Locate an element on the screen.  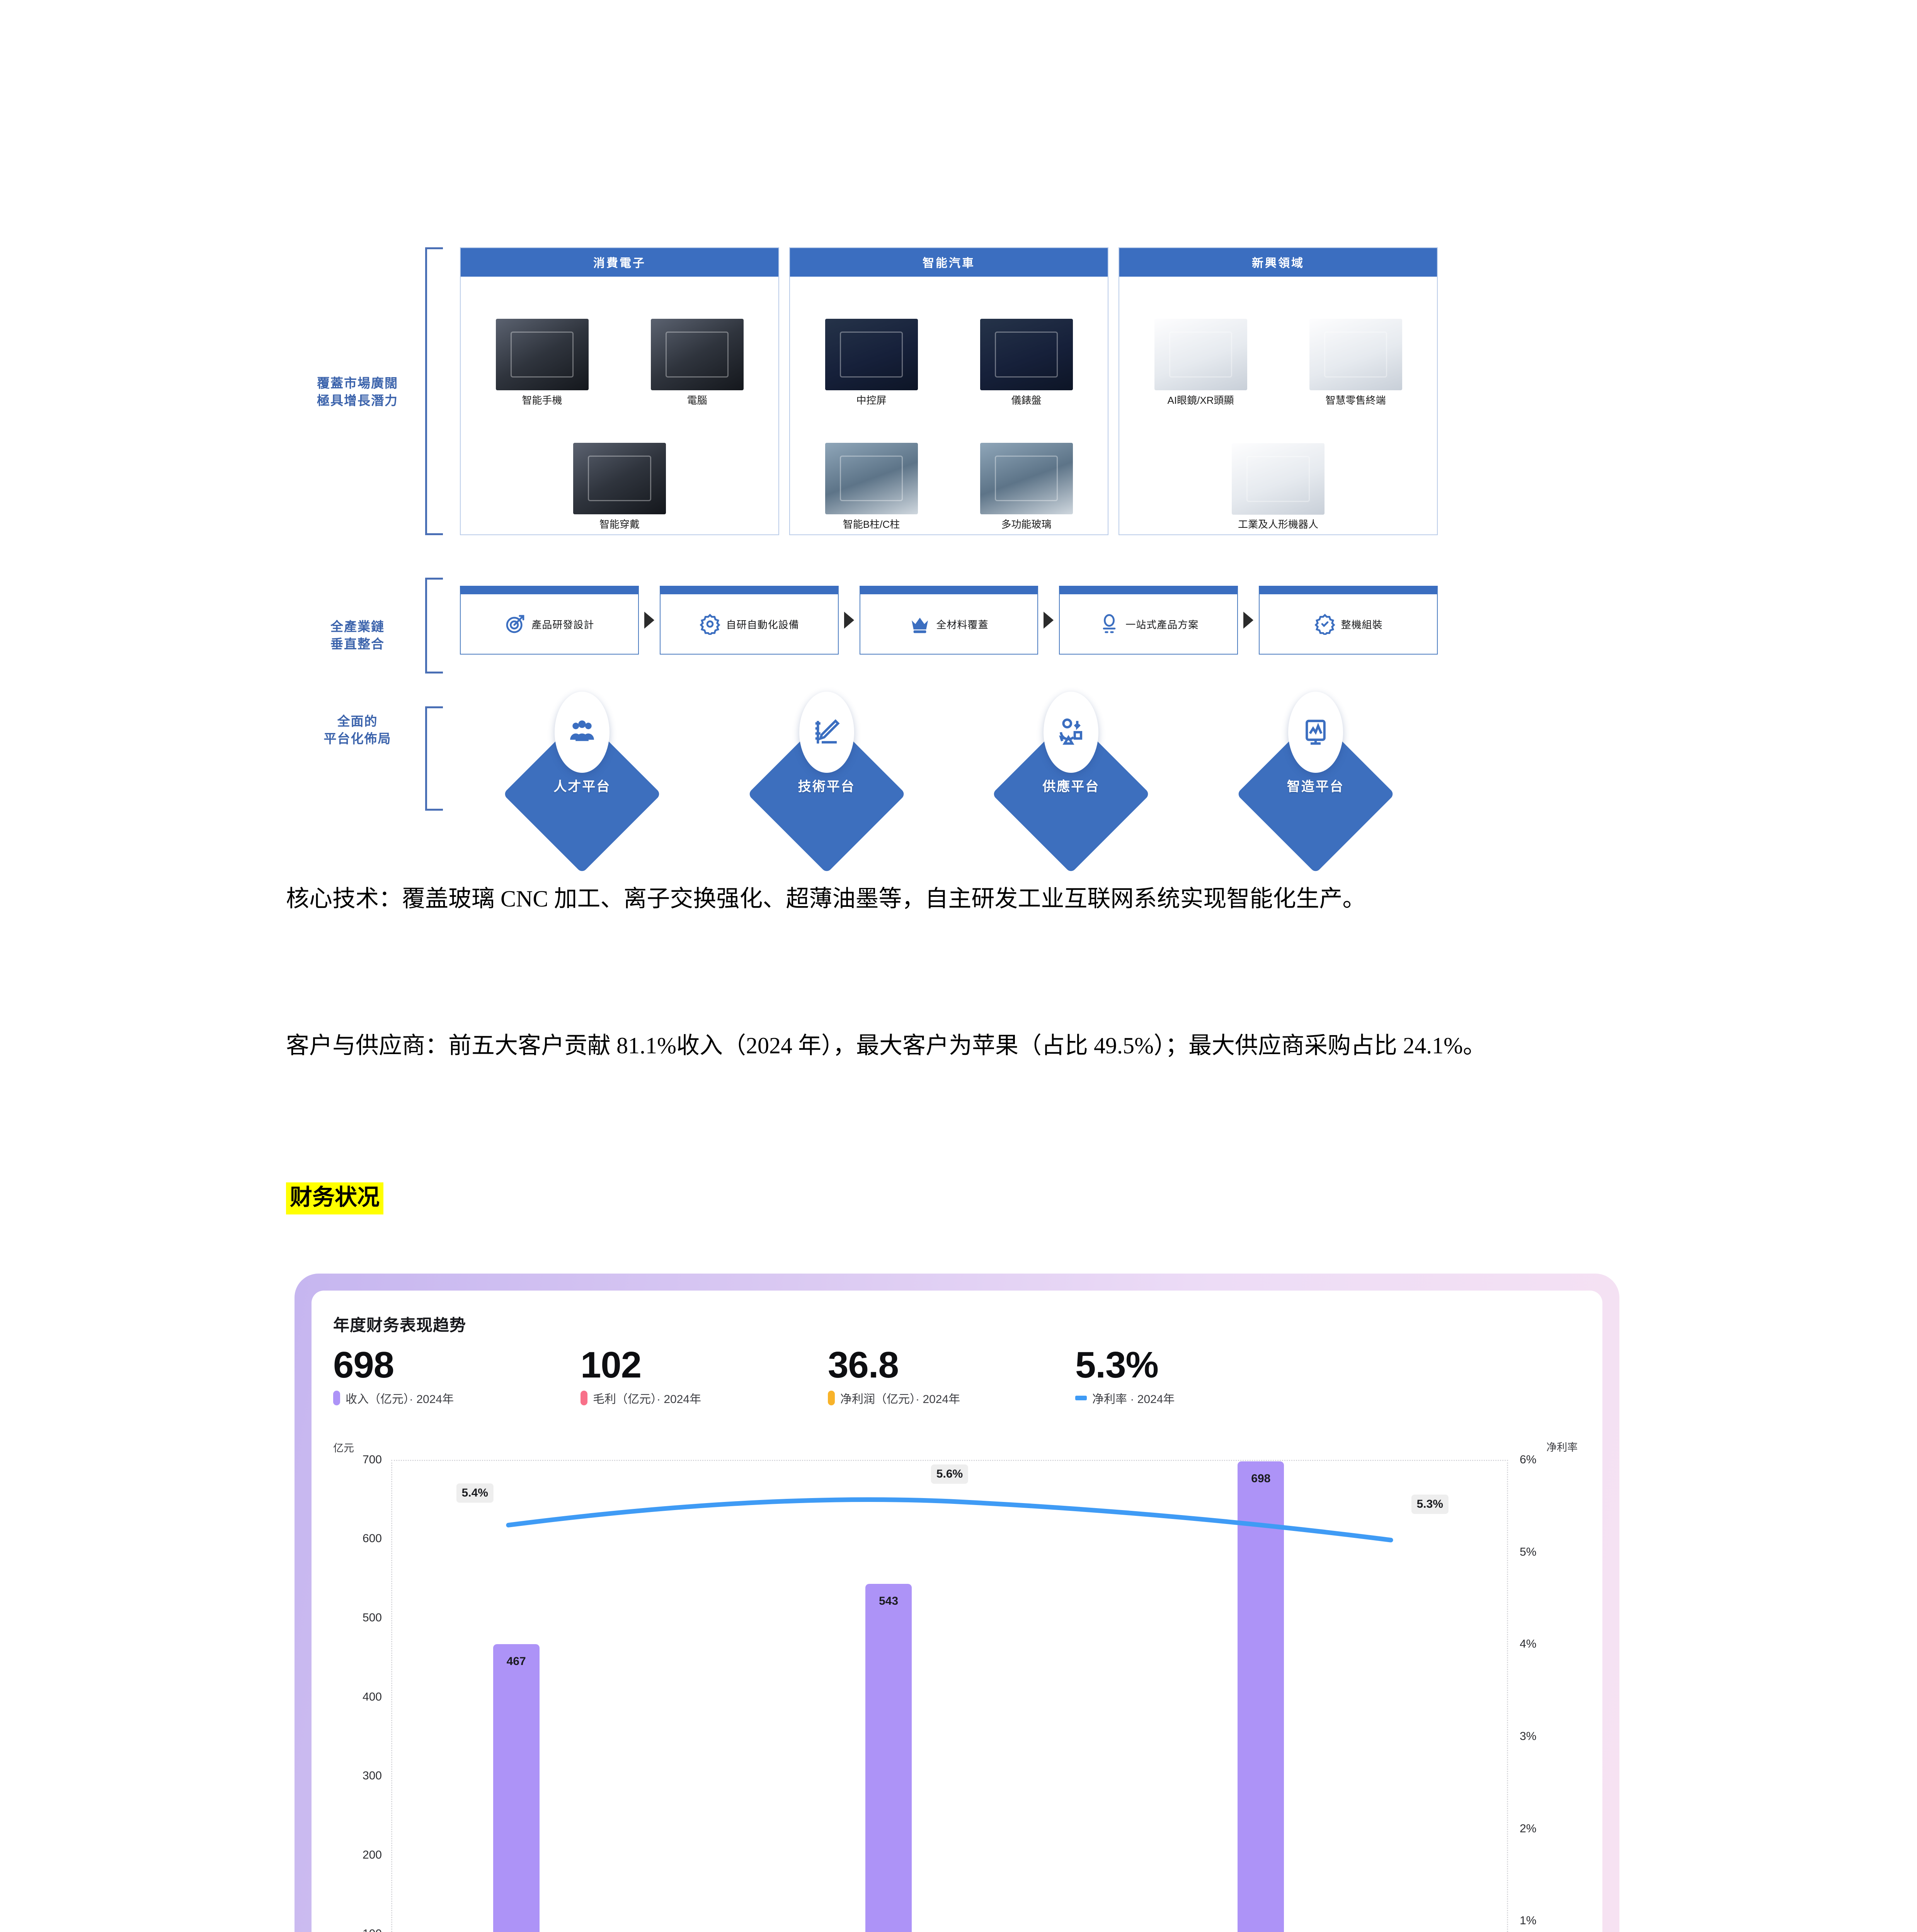
kpi-value: 36.8 is located at coordinates (863, 1365).